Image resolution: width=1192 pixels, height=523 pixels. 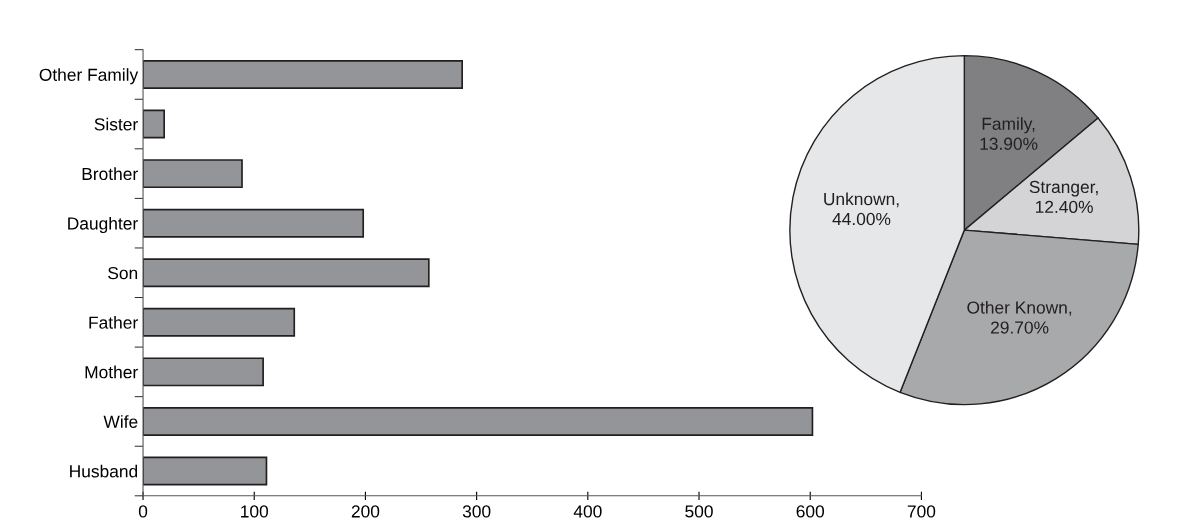 What do you see at coordinates (103, 225) in the screenshot?
I see `y-tick-label: Daughter` at bounding box center [103, 225].